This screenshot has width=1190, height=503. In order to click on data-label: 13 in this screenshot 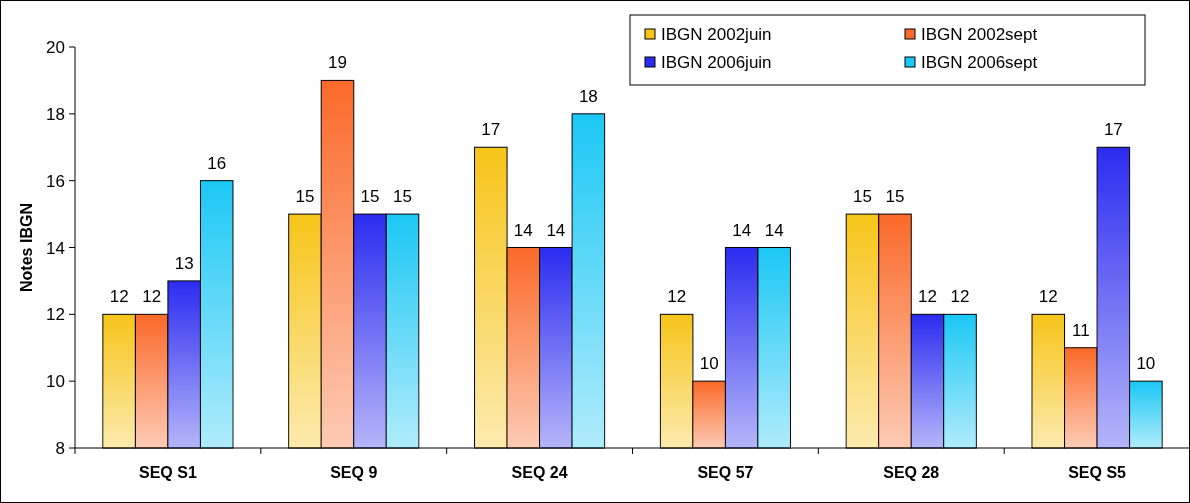, I will do `click(184, 263)`.